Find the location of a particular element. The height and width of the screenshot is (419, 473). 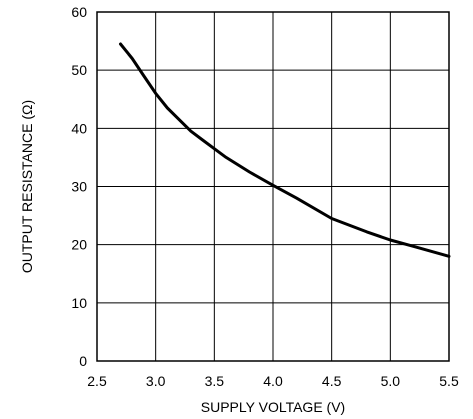

x-axis-ticks: 2.5 3.0 3.5 4.0 4.5 5.0 5.5 is located at coordinates (273, 381).